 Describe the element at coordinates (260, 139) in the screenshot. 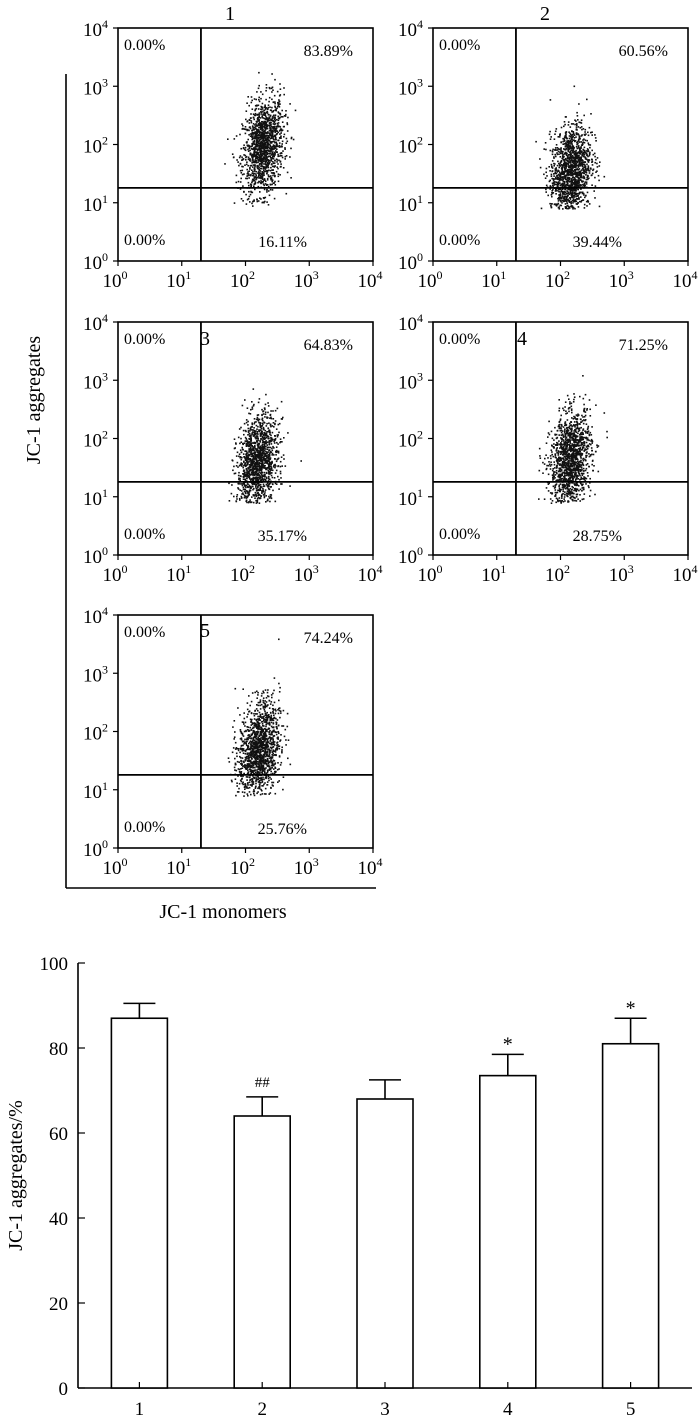

I see `scatter-points` at that location.